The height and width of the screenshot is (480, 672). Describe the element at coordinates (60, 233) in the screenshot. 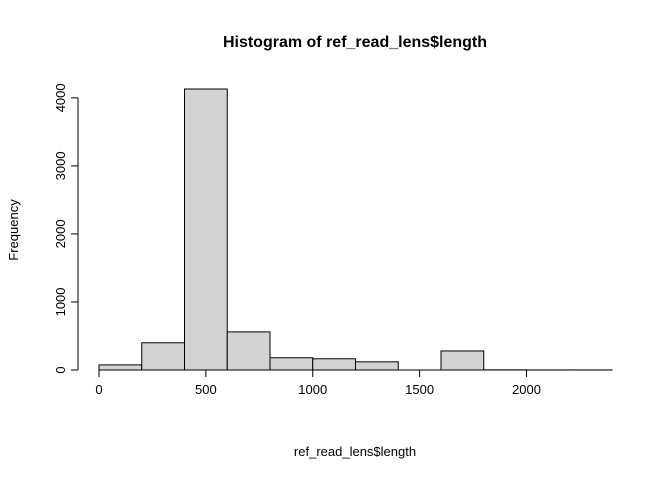

I see `y-tick-label-2: 2000` at that location.